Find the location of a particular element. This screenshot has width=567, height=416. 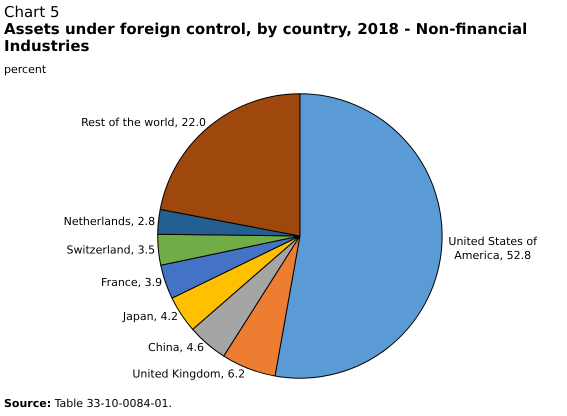

chart-subtitle: Assets under foreign control, by country, 2018 - Non-financial Industries is located at coordinates (266, 37).